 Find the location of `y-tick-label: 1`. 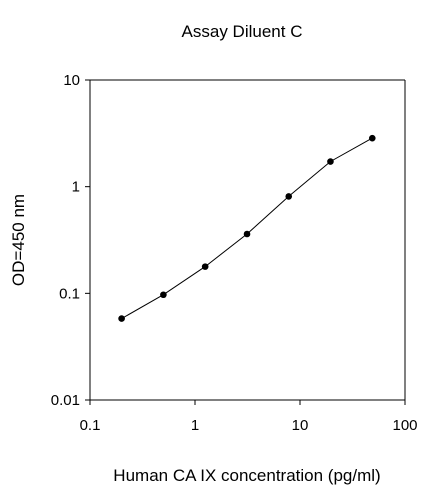

y-tick-label: 1 is located at coordinates (76, 187).